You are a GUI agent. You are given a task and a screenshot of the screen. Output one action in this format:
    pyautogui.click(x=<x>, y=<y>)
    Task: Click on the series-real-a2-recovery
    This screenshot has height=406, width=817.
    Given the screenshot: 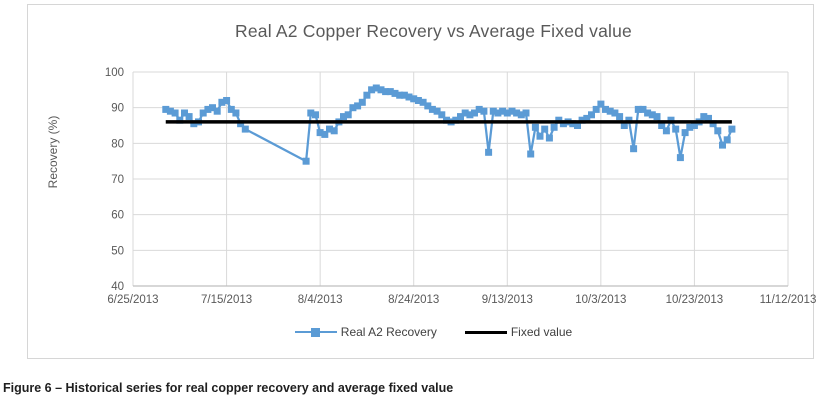 What is the action you would take?
    pyautogui.click(x=449, y=124)
    